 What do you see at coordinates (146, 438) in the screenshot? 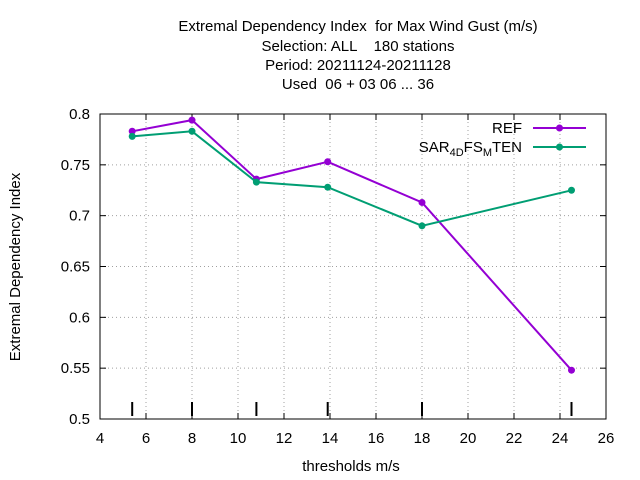
I see `x-tick-label: 6` at bounding box center [146, 438].